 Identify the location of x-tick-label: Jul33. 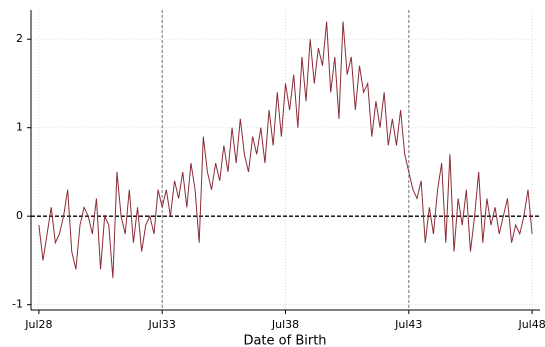
(162, 324).